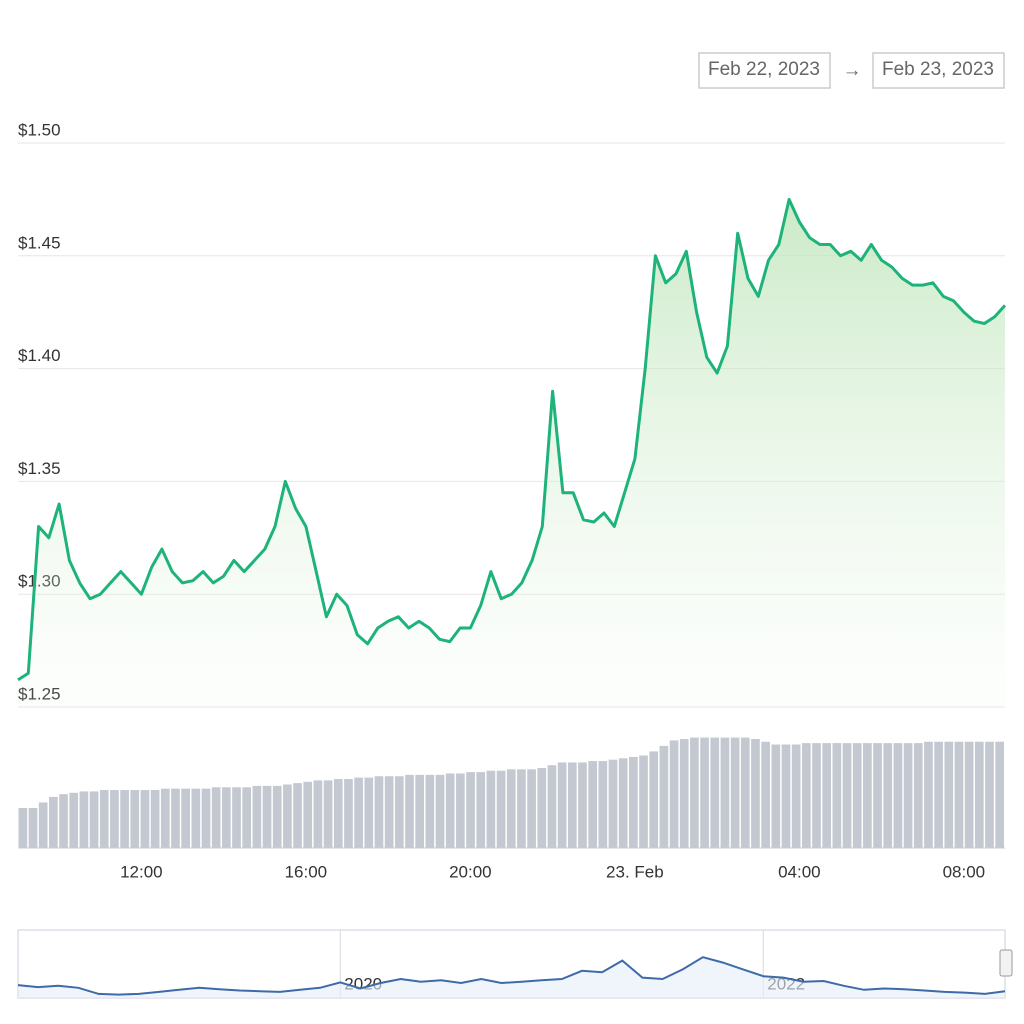 The image size is (1024, 1024). I want to click on y-tick-label: $1.45, so click(39, 242).